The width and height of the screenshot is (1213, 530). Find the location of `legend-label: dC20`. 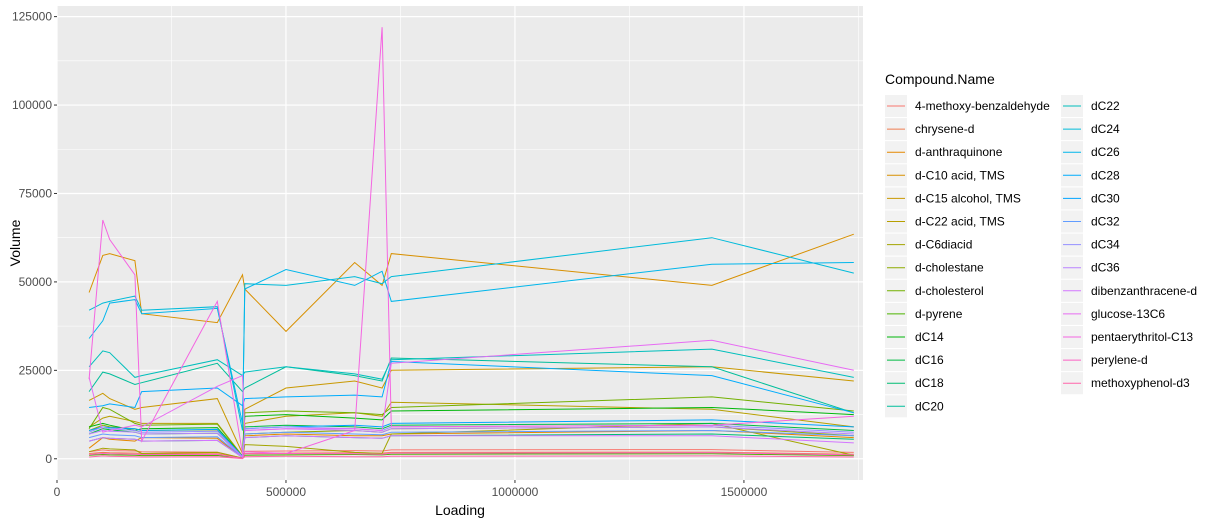

legend-label: dC20 is located at coordinates (929, 406).